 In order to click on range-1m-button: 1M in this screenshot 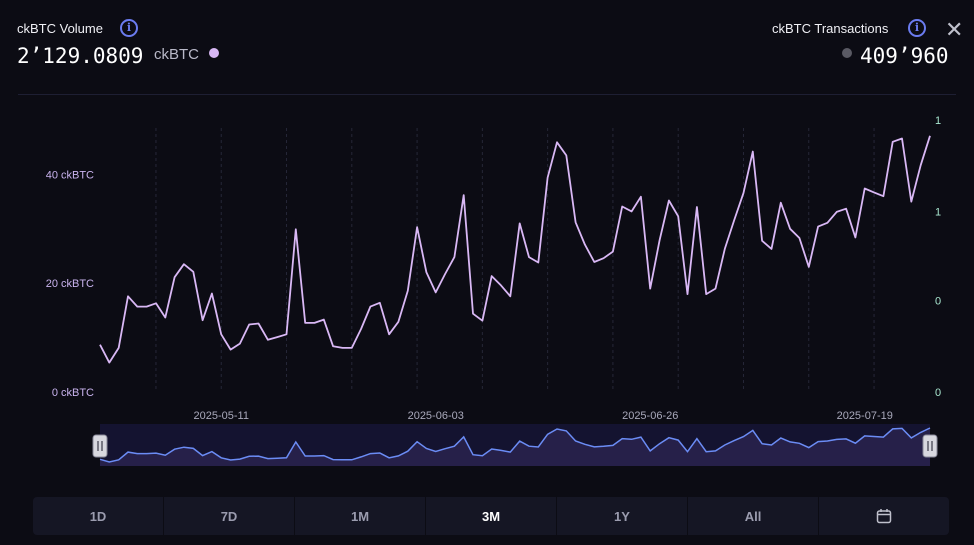, I will do `click(360, 516)`.